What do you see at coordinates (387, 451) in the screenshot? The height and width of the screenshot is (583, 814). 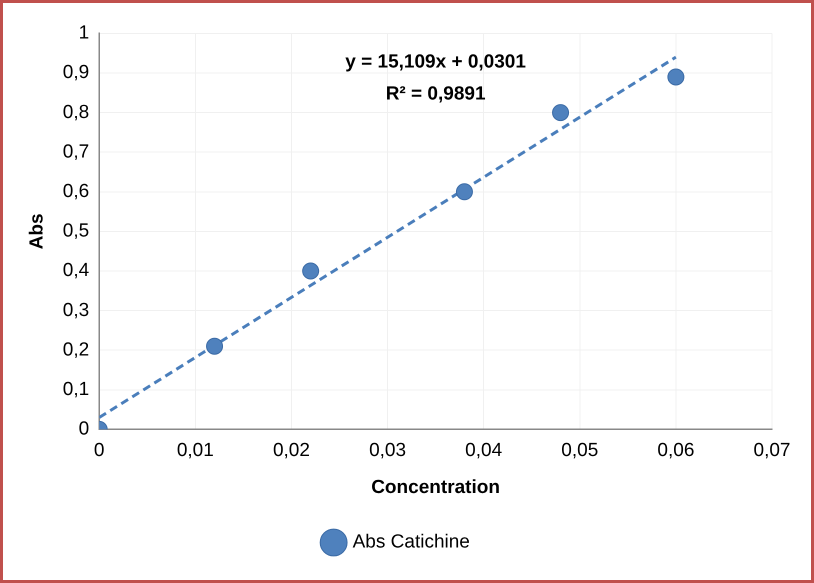 I see `x-tick-label: 0,03` at bounding box center [387, 451].